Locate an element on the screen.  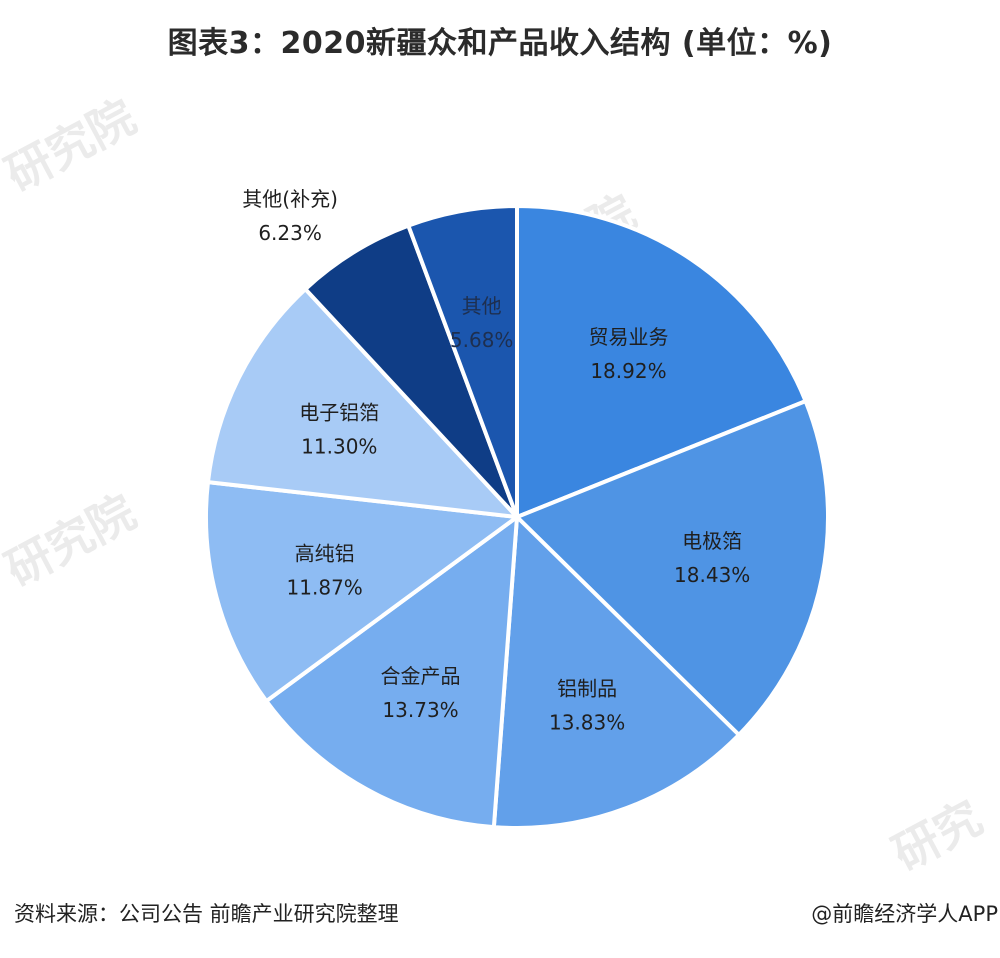
slice-label-4: 高纯铝 is located at coordinates (325, 553).